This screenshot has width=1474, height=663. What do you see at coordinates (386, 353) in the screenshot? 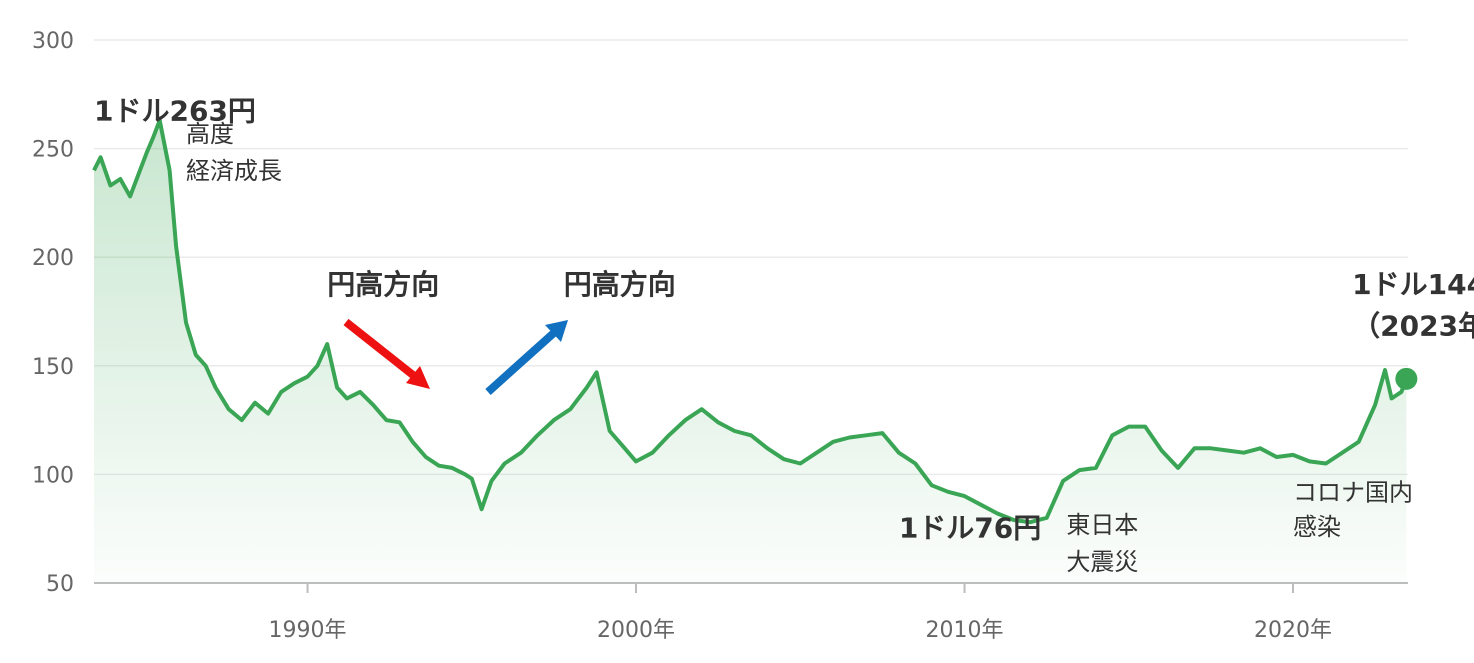
I see `arrow-down-red` at bounding box center [386, 353].